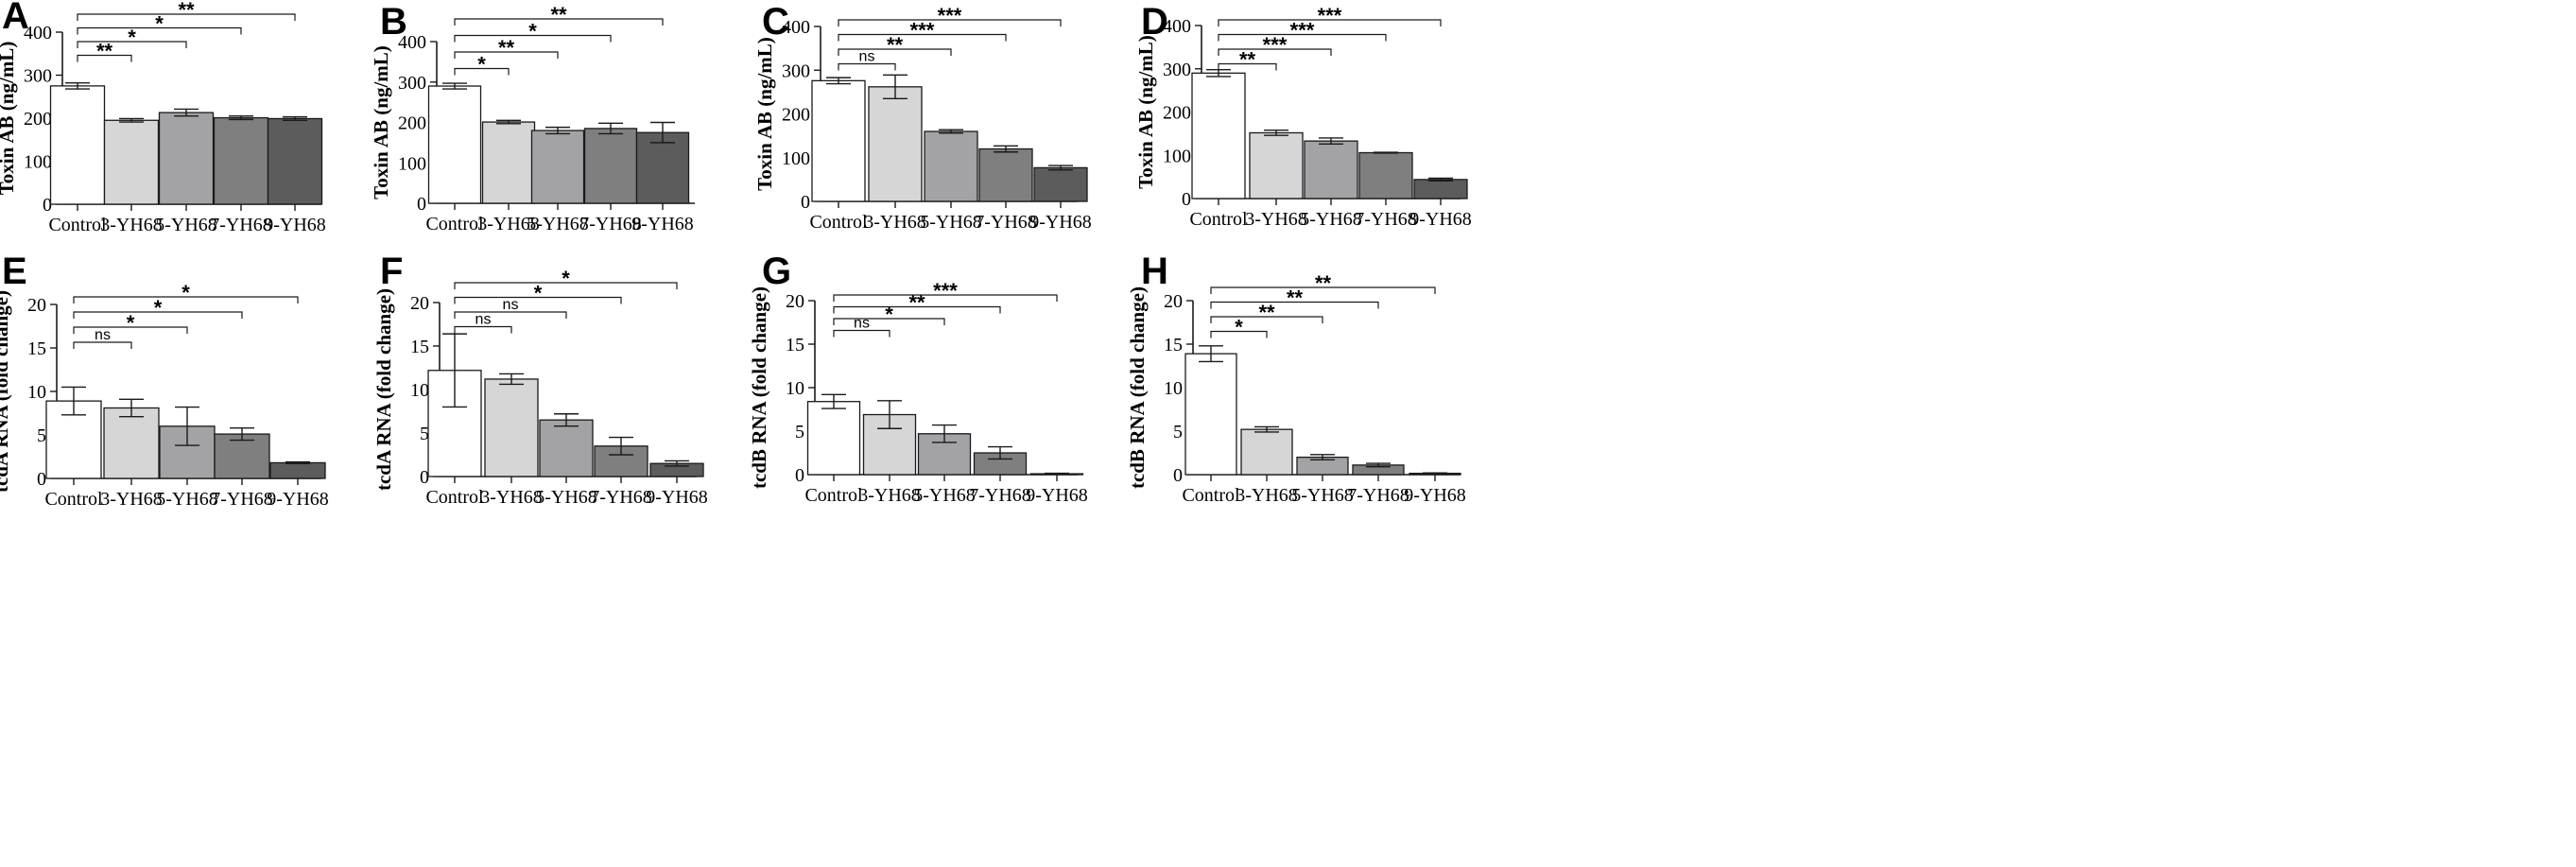  I want to click on y-axis-label: tcdA RNA (fold change), so click(6, 392).